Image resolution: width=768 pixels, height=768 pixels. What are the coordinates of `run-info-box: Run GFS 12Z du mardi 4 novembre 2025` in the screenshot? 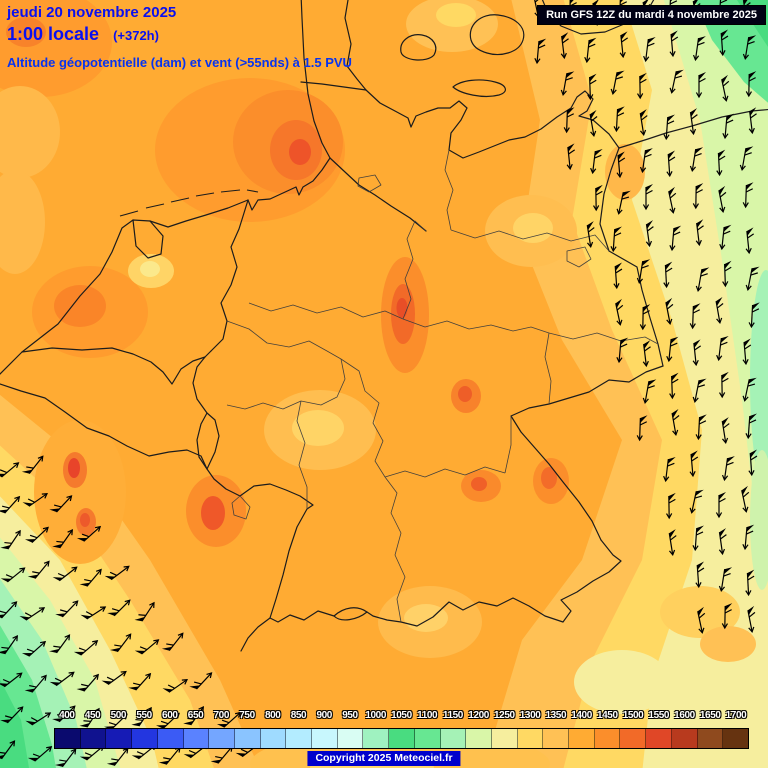 It's located at (651, 15).